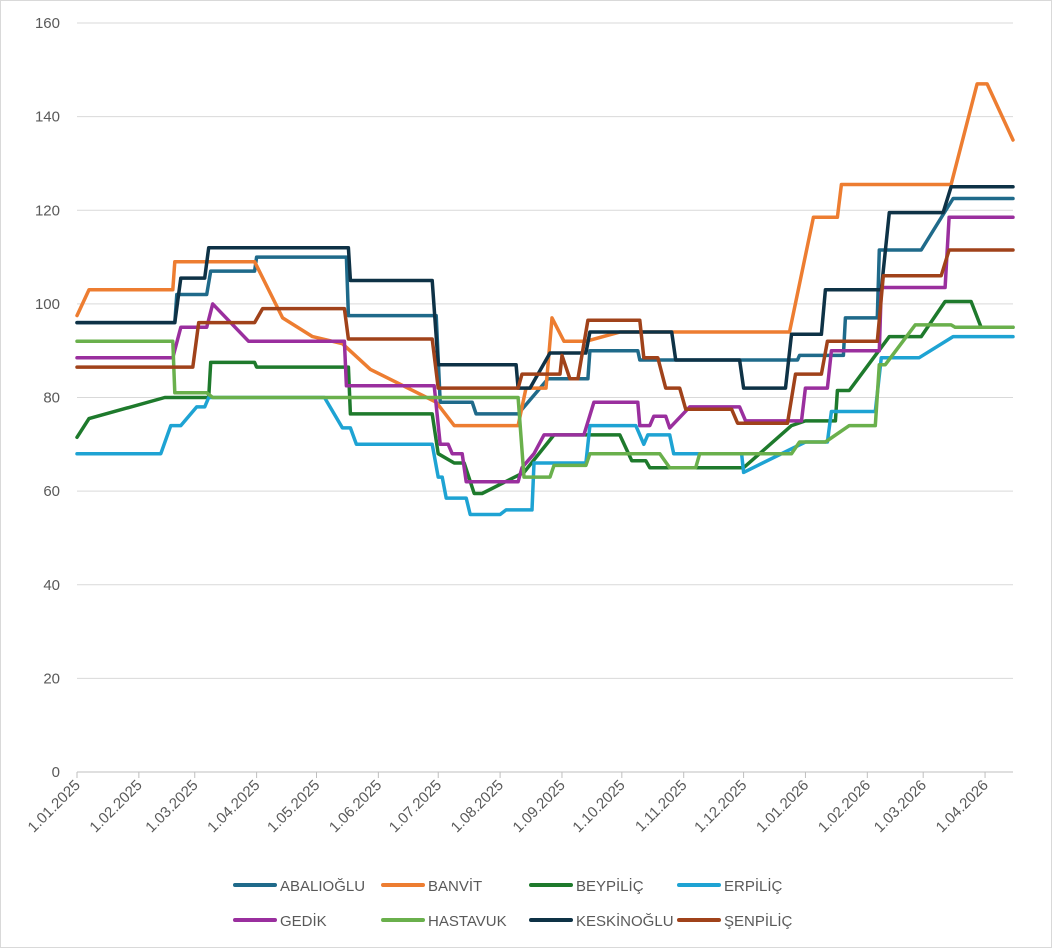  Describe the element at coordinates (47, 210) in the screenshot. I see `y-tick-label: 120` at that location.